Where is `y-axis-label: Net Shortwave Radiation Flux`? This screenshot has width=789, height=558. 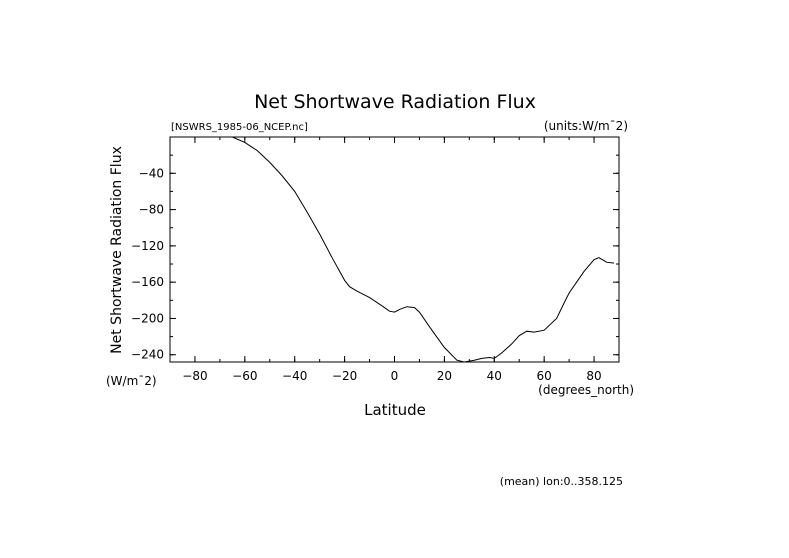 y-axis-label: Net Shortwave Radiation Flux is located at coordinates (117, 250).